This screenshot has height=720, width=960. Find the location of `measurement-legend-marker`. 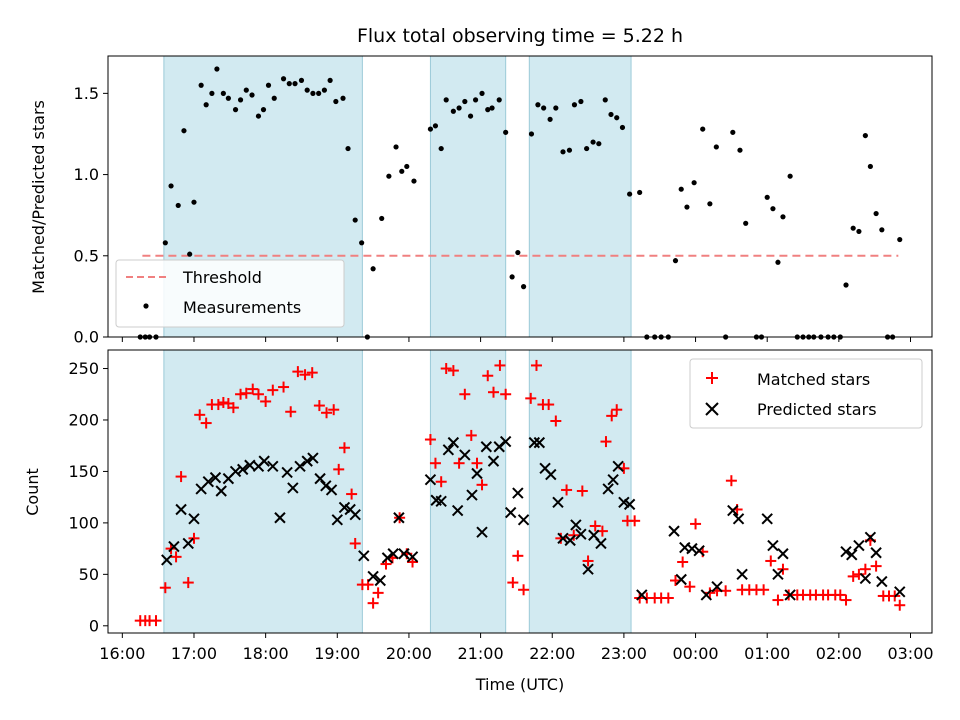

measurement-legend-marker is located at coordinates (146, 306).